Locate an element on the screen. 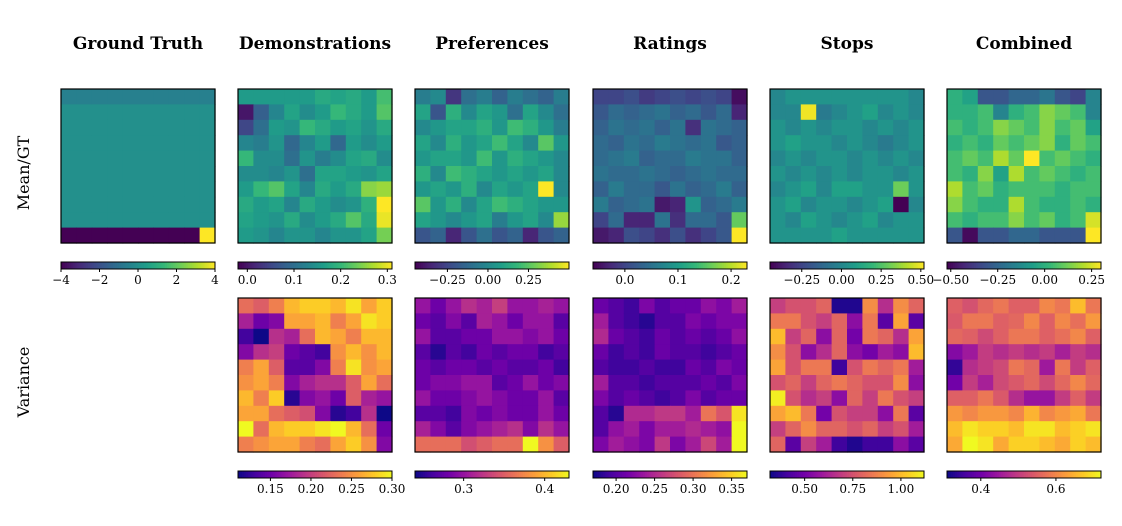  colorbar-tick-label: 0 is located at coordinates (138, 280).